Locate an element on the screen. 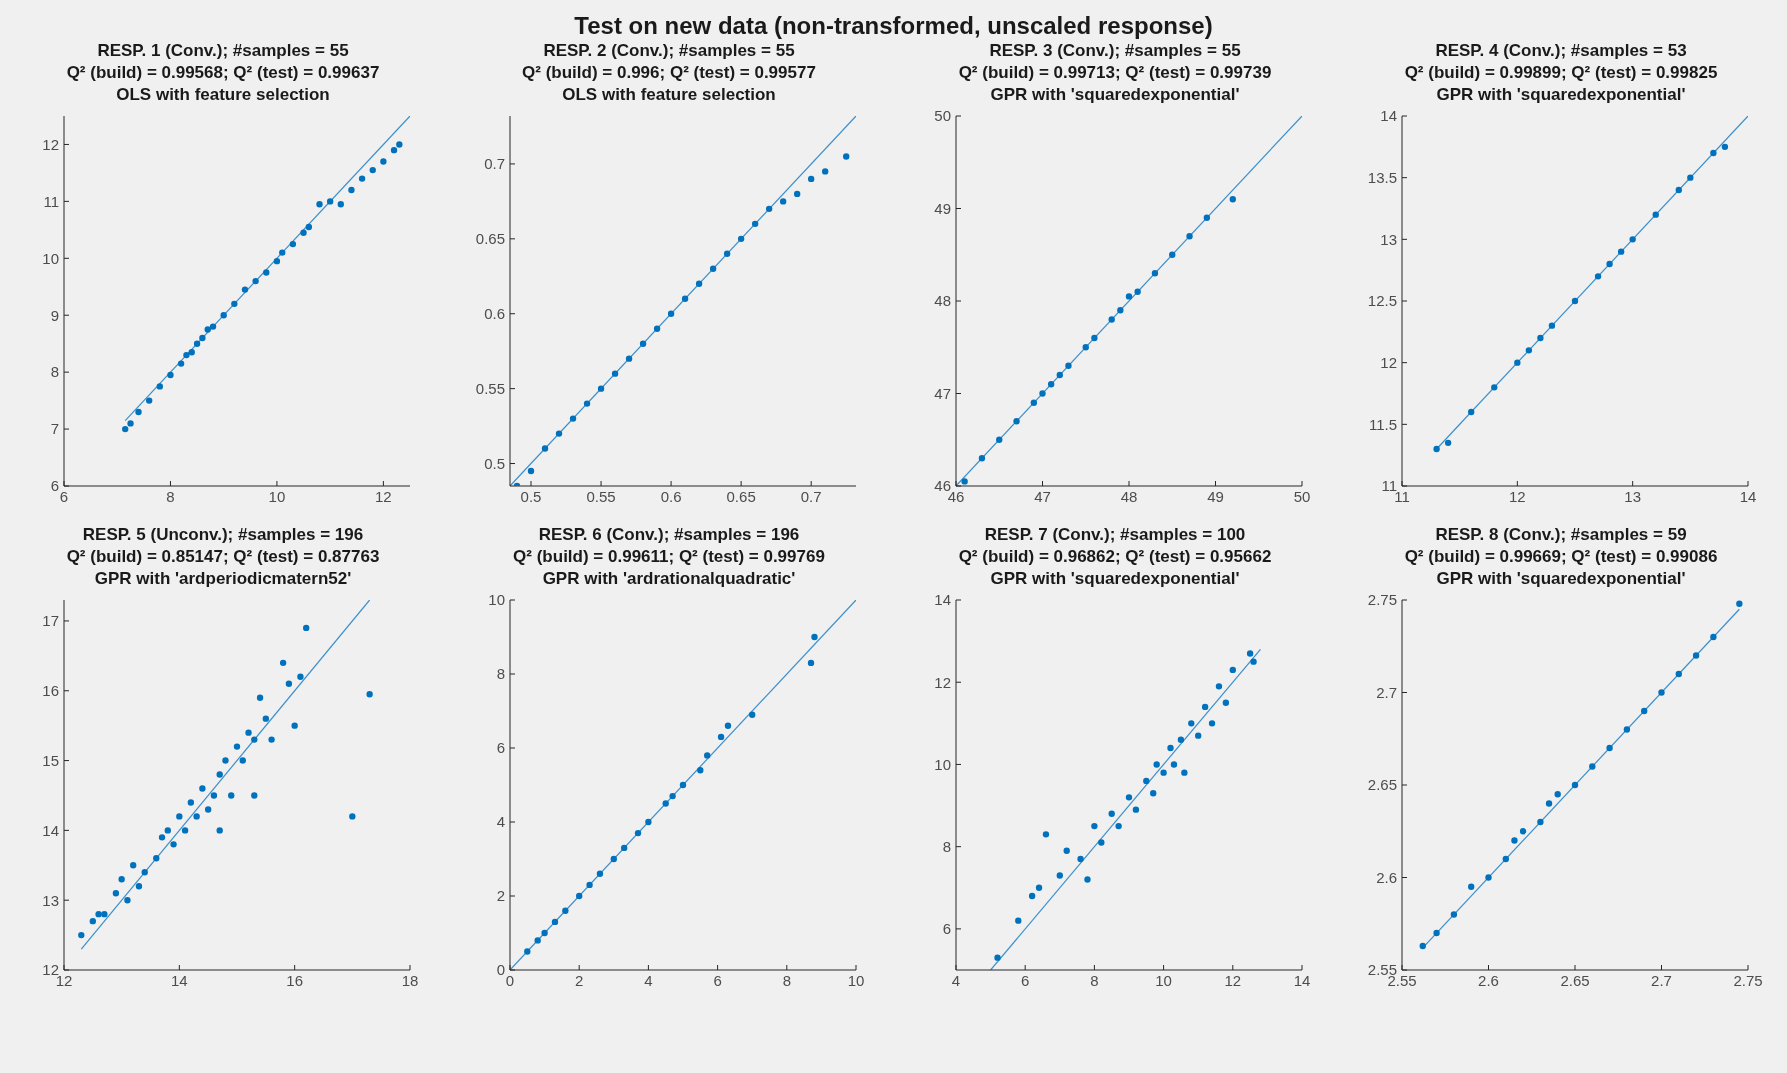 The image size is (1787, 1073). y-tick-label: 14 is located at coordinates (1388, 116).